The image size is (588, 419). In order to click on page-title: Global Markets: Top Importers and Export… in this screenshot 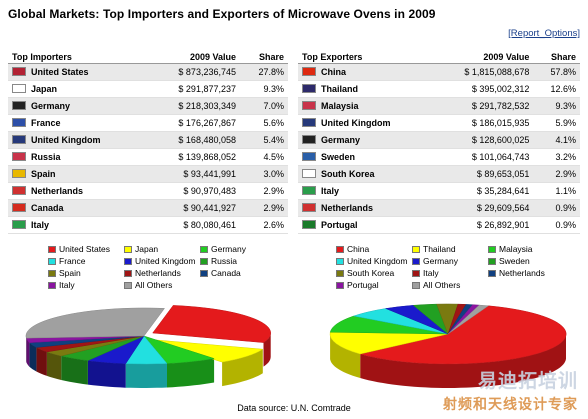, I will do `click(222, 14)`.